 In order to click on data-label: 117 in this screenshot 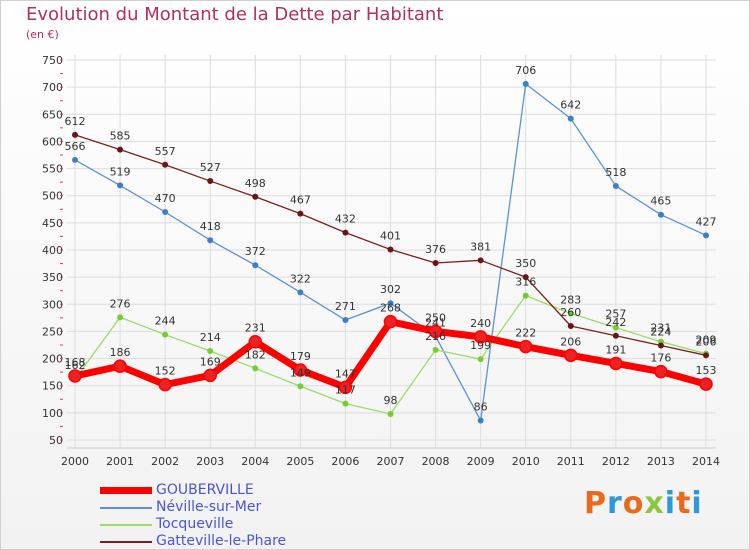, I will do `click(345, 390)`.